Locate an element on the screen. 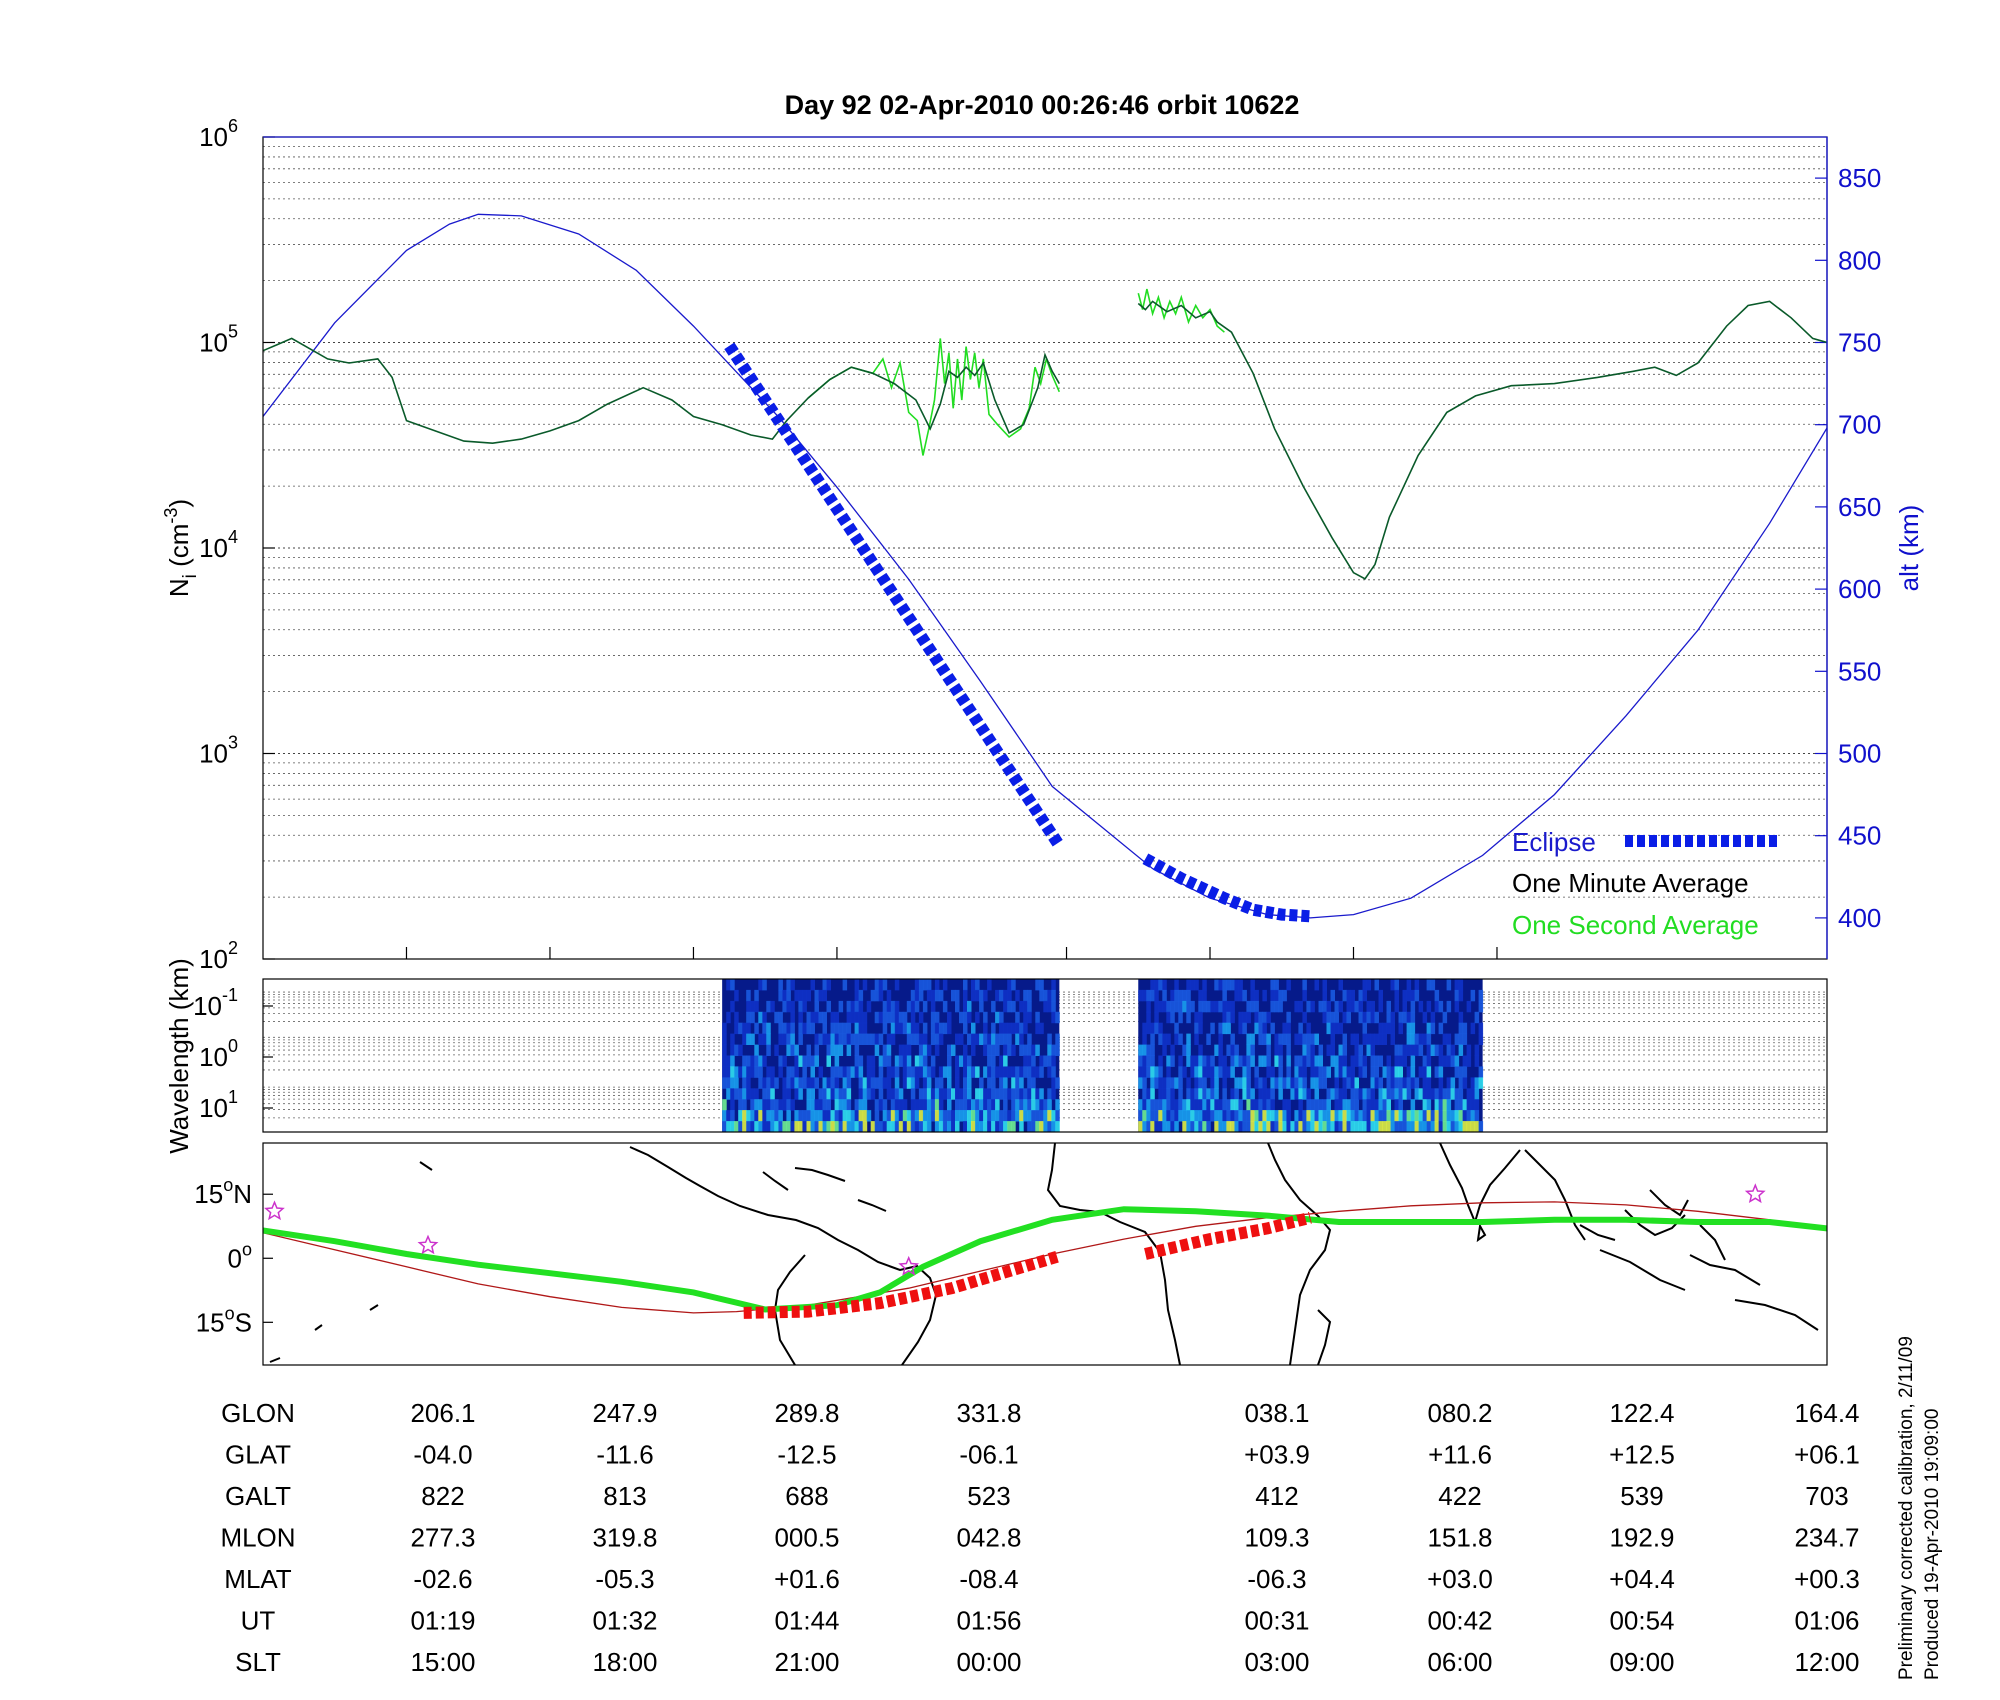 Image resolution: width=2000 pixels, height=1700 pixels. y-tick-label: 106 is located at coordinates (218, 134).